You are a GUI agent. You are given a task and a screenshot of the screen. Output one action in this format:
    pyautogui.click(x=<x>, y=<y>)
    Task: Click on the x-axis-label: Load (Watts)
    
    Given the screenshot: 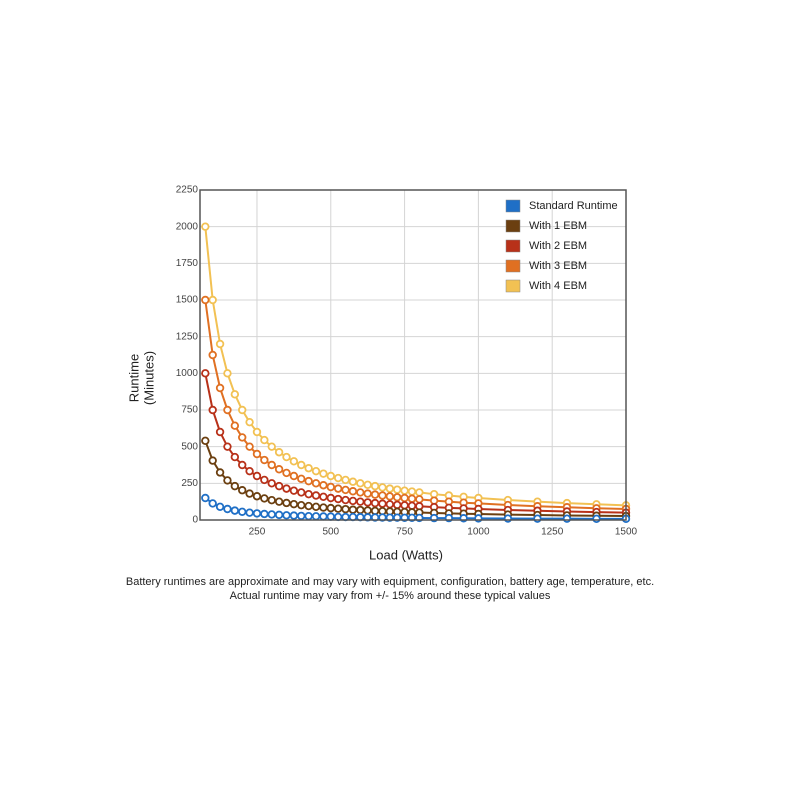 What is the action you would take?
    pyautogui.click(x=406, y=554)
    